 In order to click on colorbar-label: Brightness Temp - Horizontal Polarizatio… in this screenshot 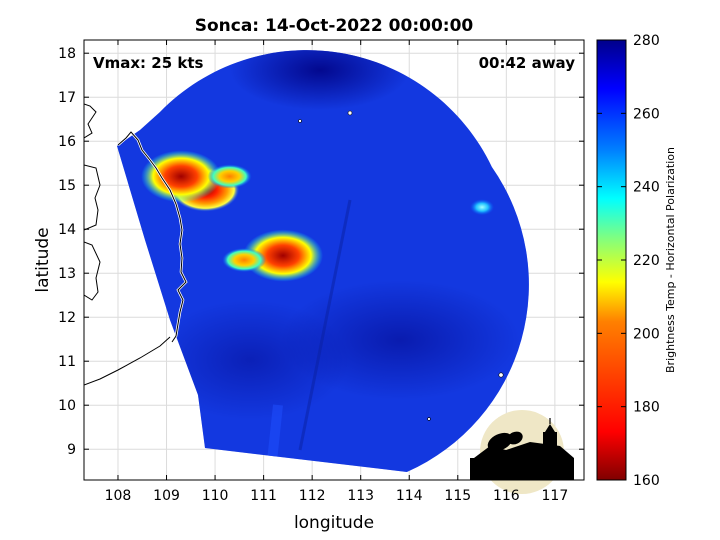, I will do `click(670, 260)`.